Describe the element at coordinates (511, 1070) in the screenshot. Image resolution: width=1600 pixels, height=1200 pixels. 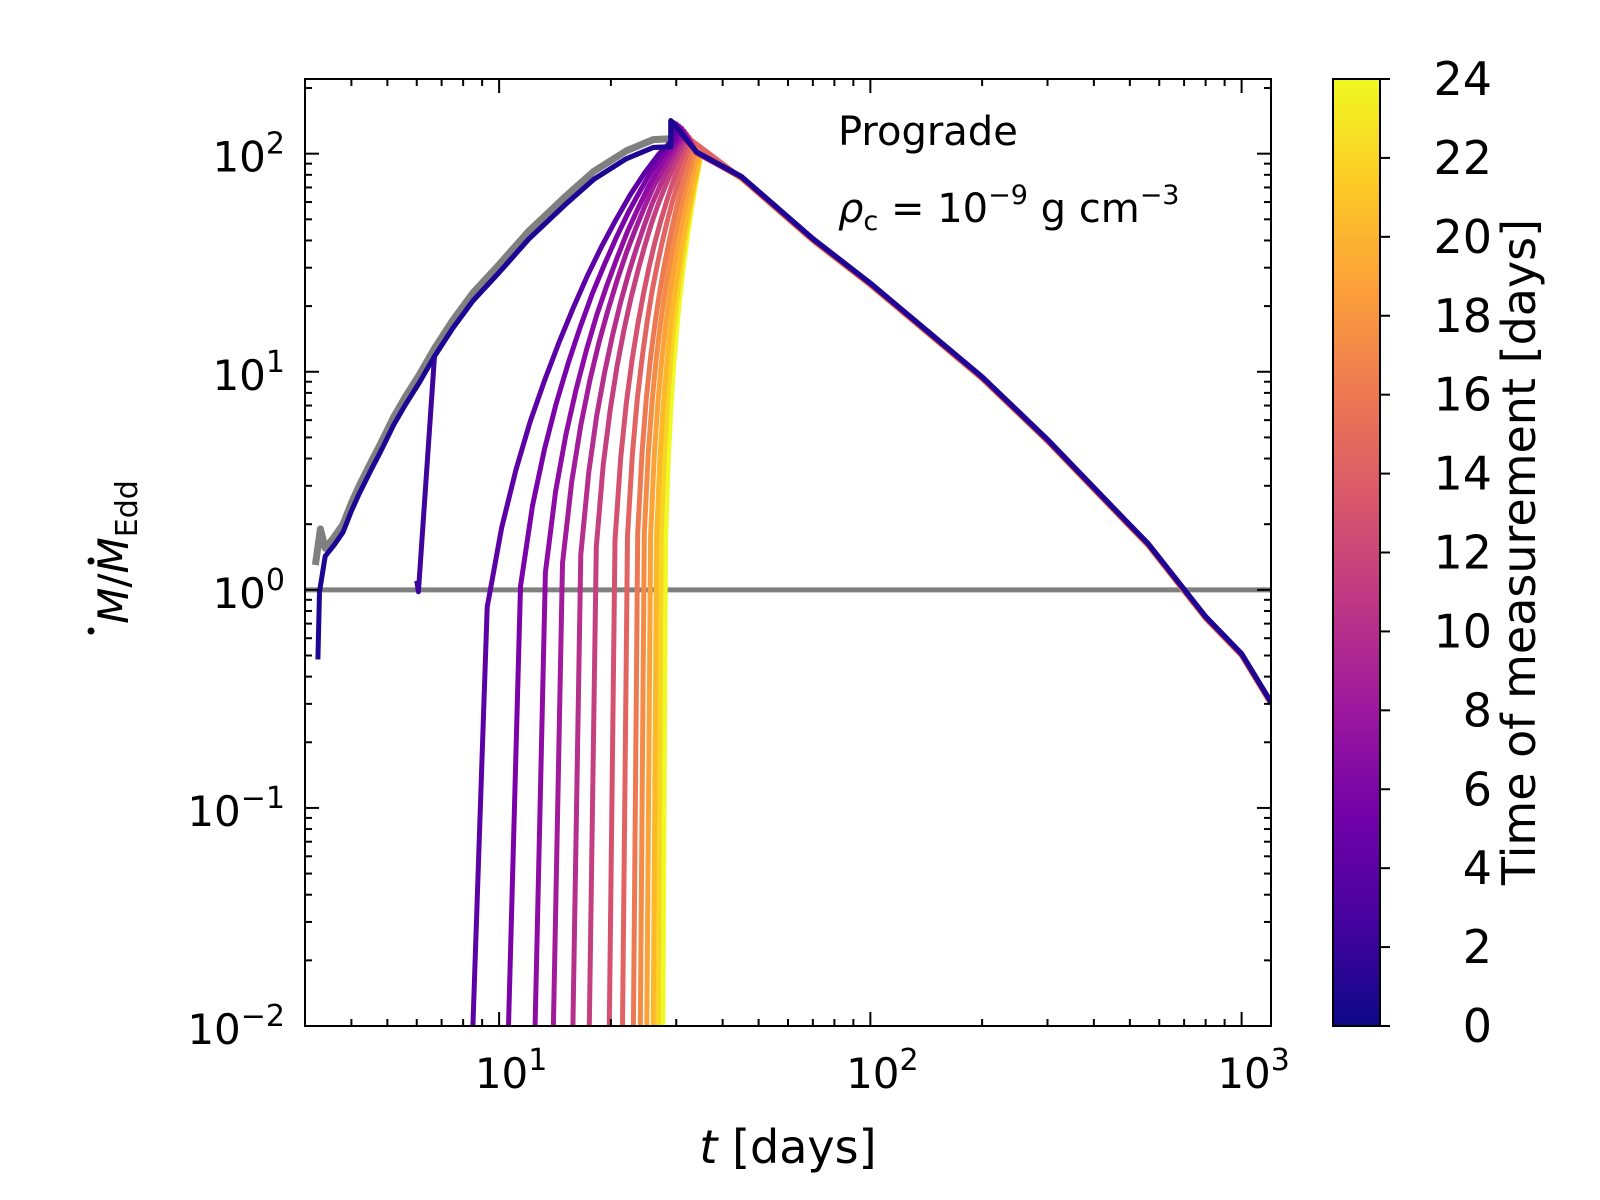
I see `x-tick-label: 10¹` at that location.